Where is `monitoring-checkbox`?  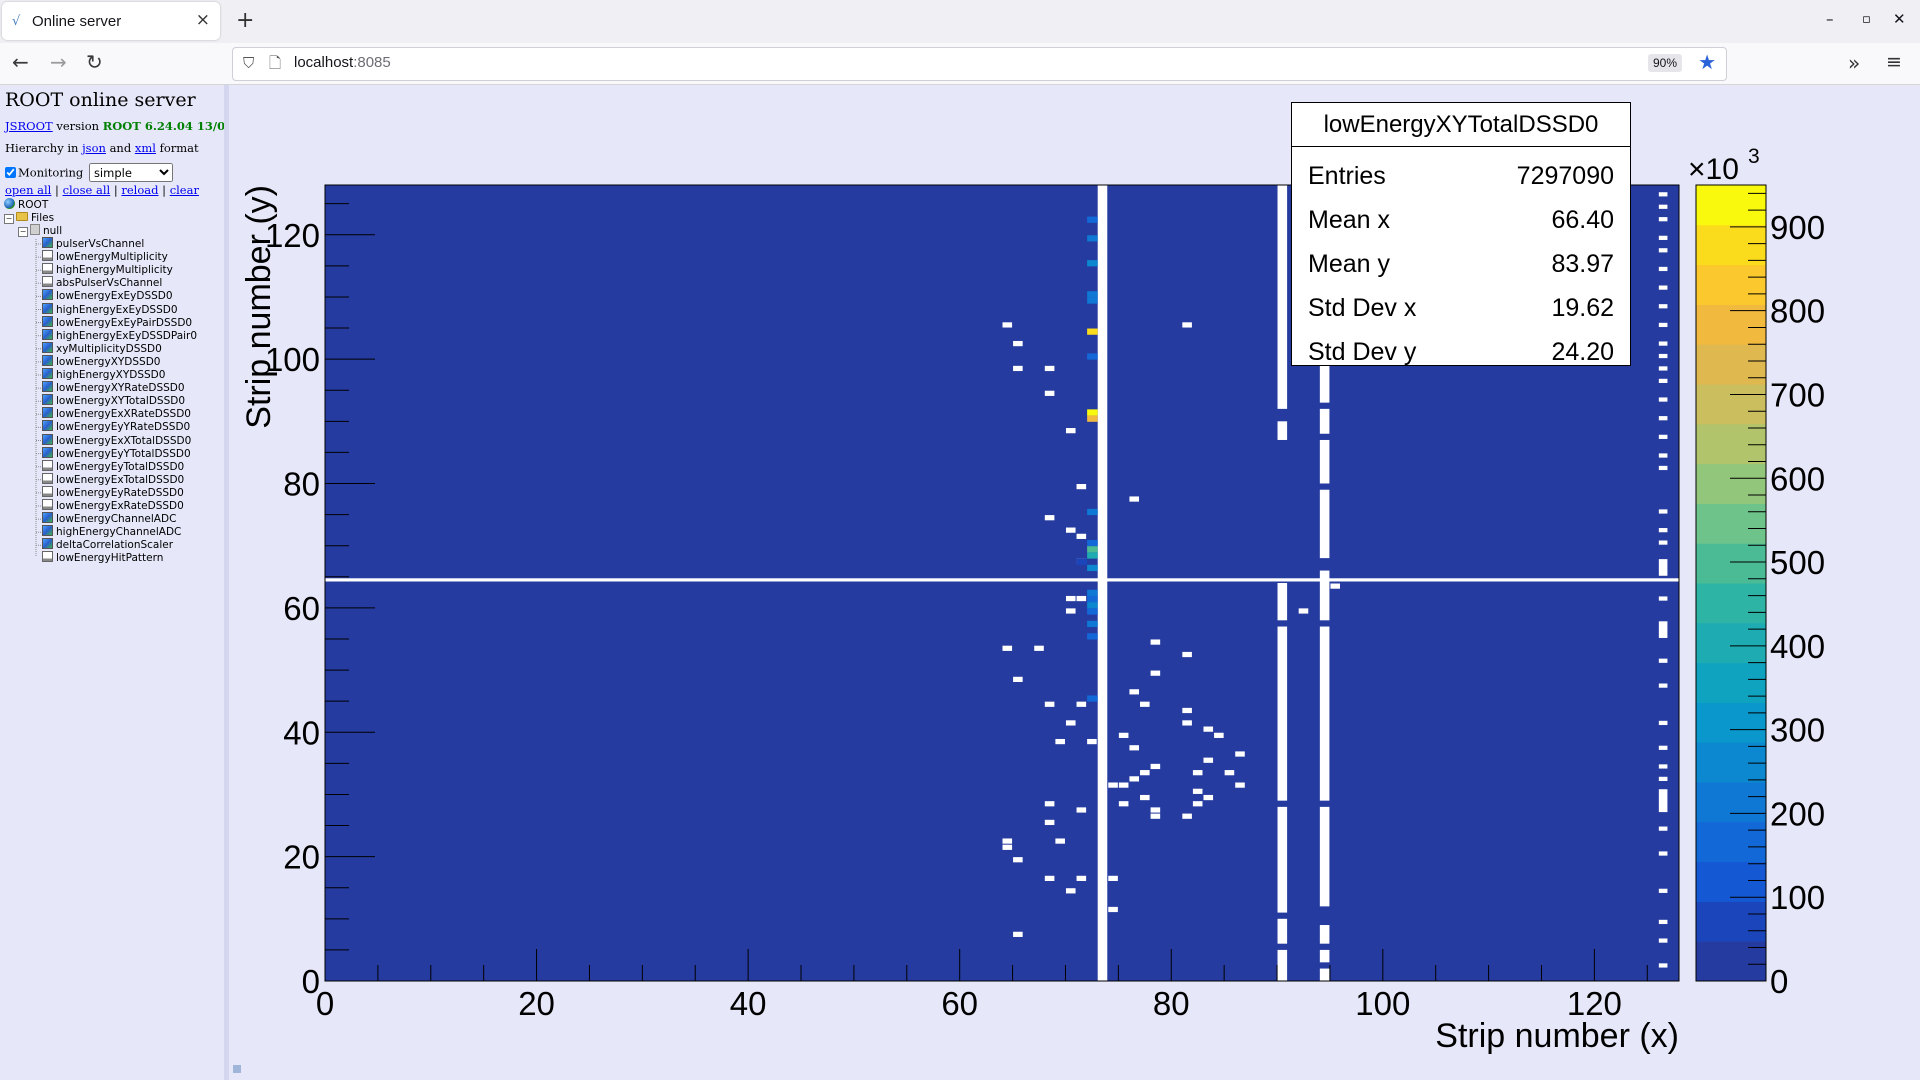
monitoring-checkbox is located at coordinates (10, 172).